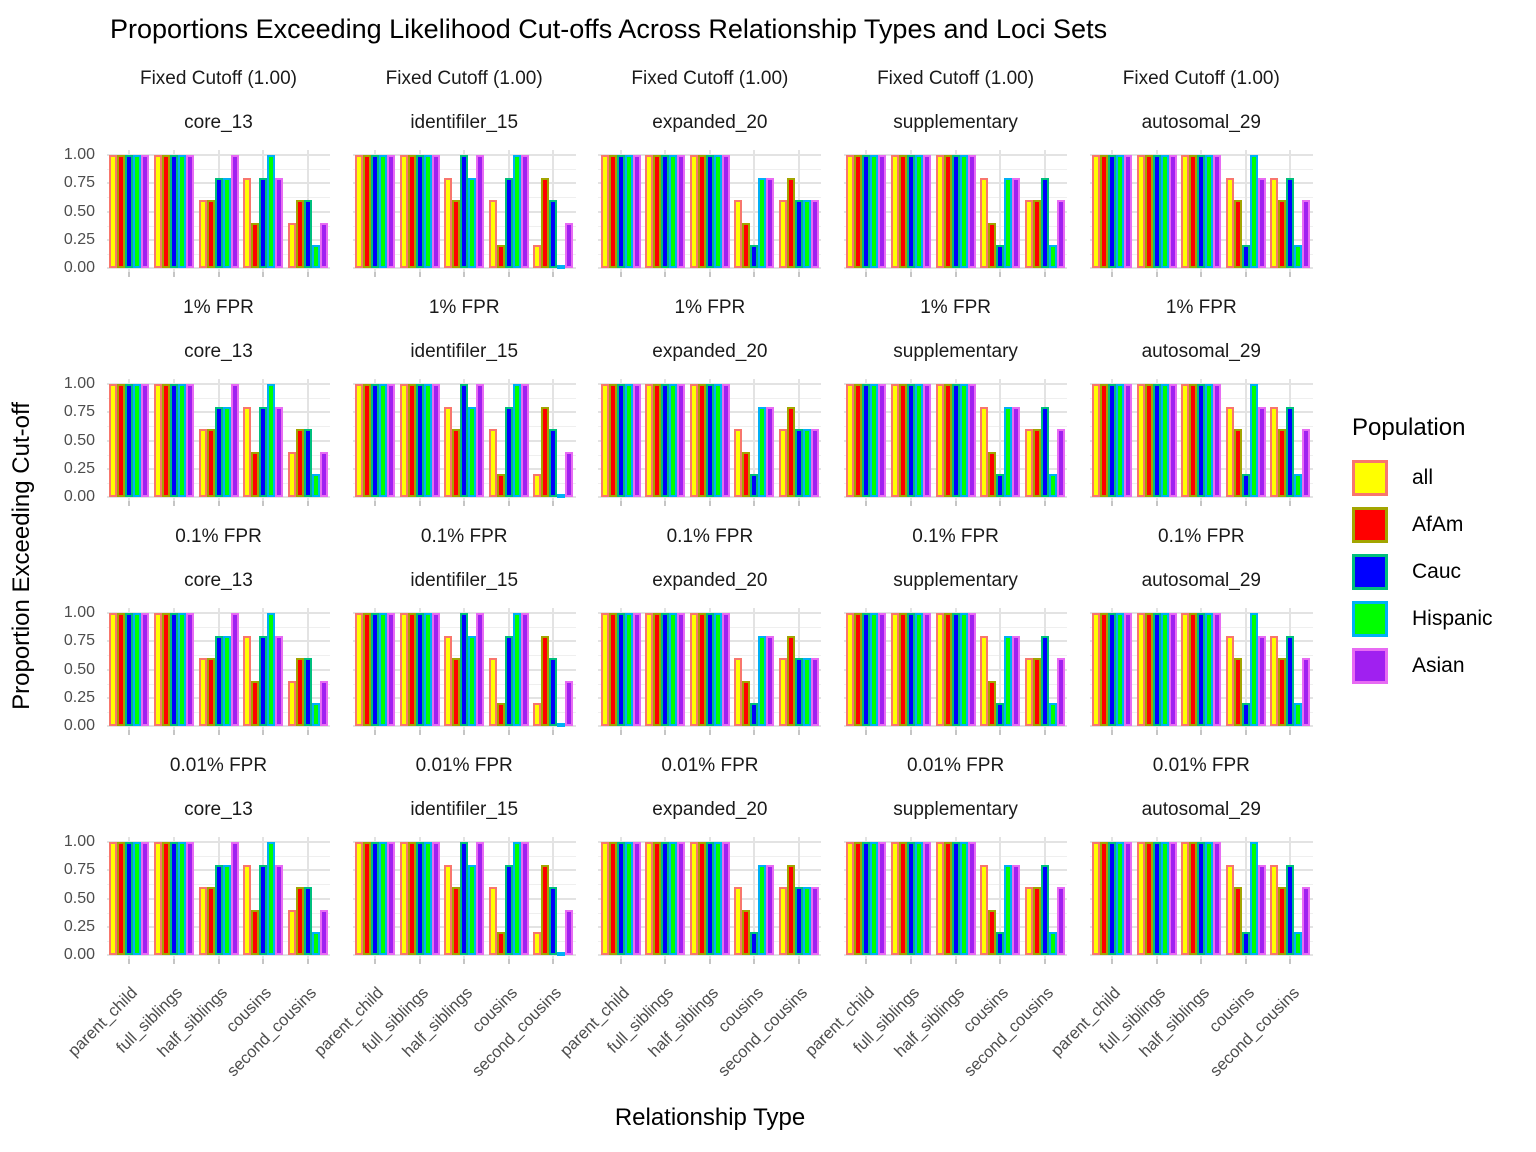  Describe the element at coordinates (472, 451) in the screenshot. I see `bar-identifiler_15-half_siblings-Hispanic` at that location.